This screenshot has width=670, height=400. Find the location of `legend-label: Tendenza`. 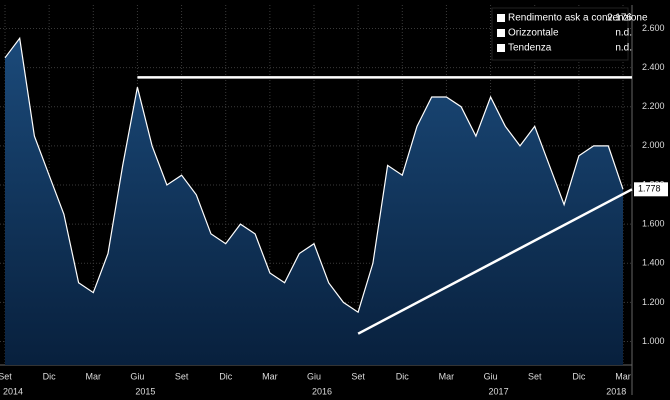

legend-label: Tendenza is located at coordinates (530, 48).